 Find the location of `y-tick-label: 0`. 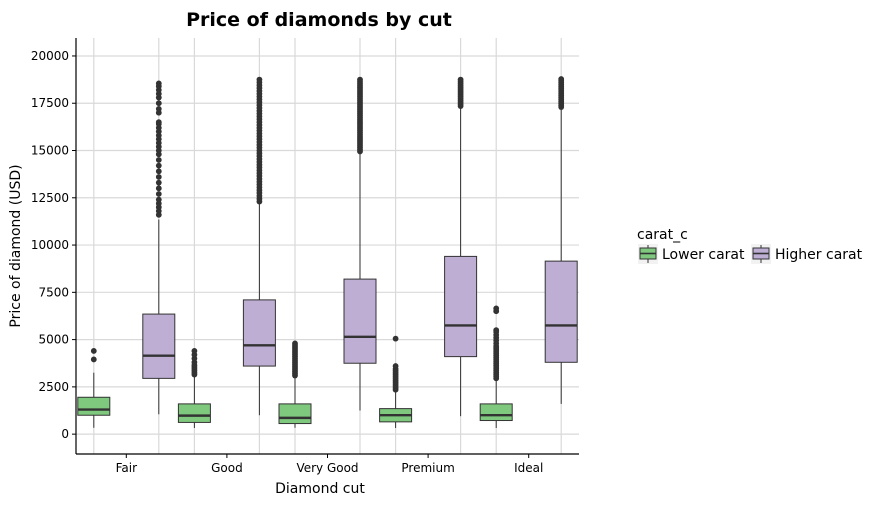

y-tick-label: 0 is located at coordinates (65, 434).